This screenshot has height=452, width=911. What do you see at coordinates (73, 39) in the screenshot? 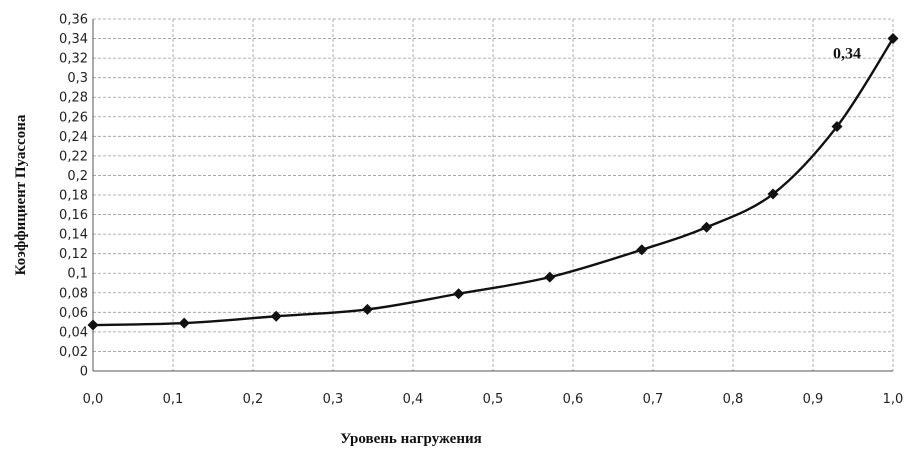
I see `y-tick-label: 0,34` at bounding box center [73, 39].